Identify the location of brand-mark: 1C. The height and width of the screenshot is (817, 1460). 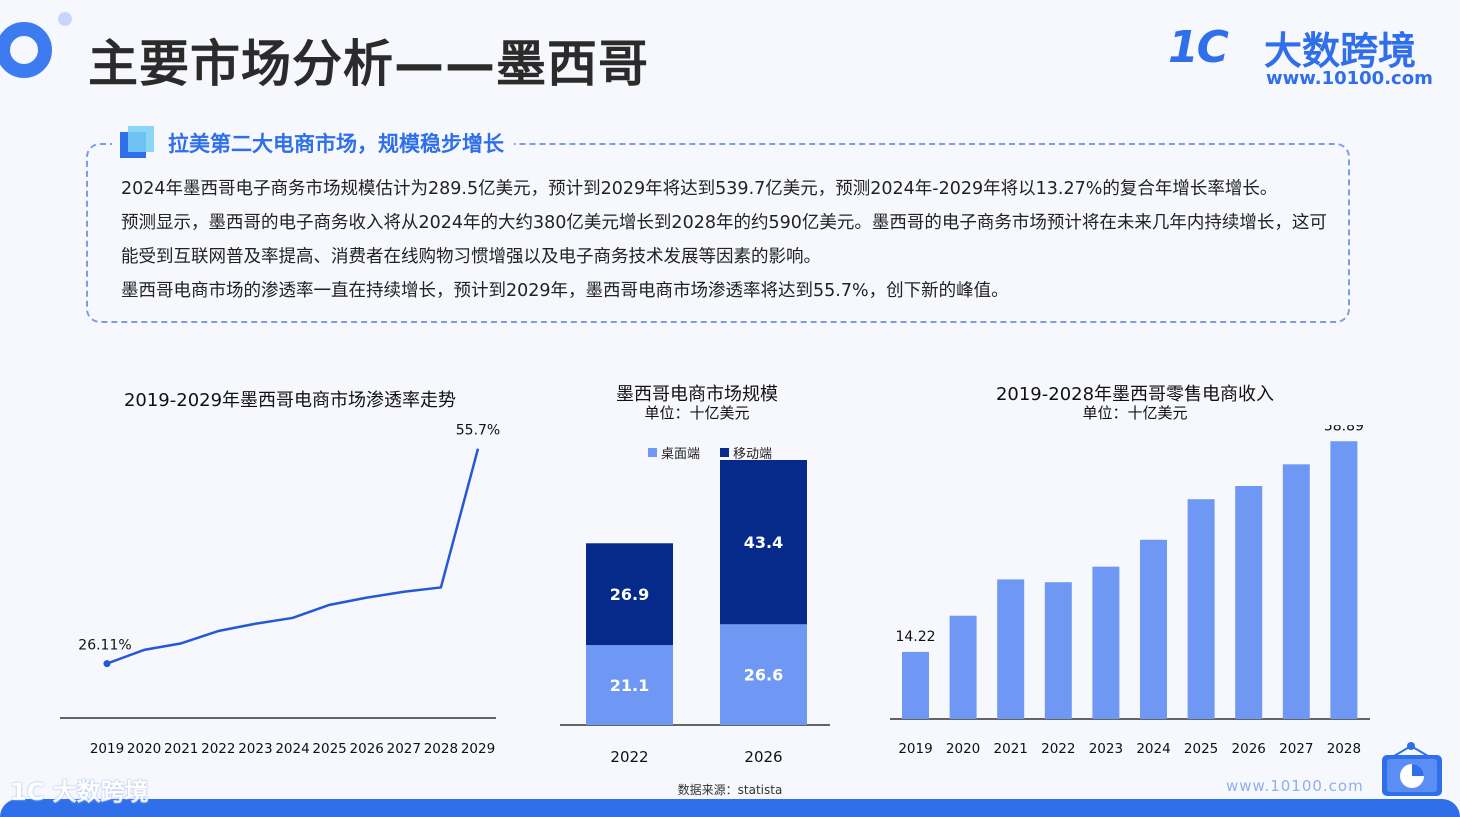
(1198, 47).